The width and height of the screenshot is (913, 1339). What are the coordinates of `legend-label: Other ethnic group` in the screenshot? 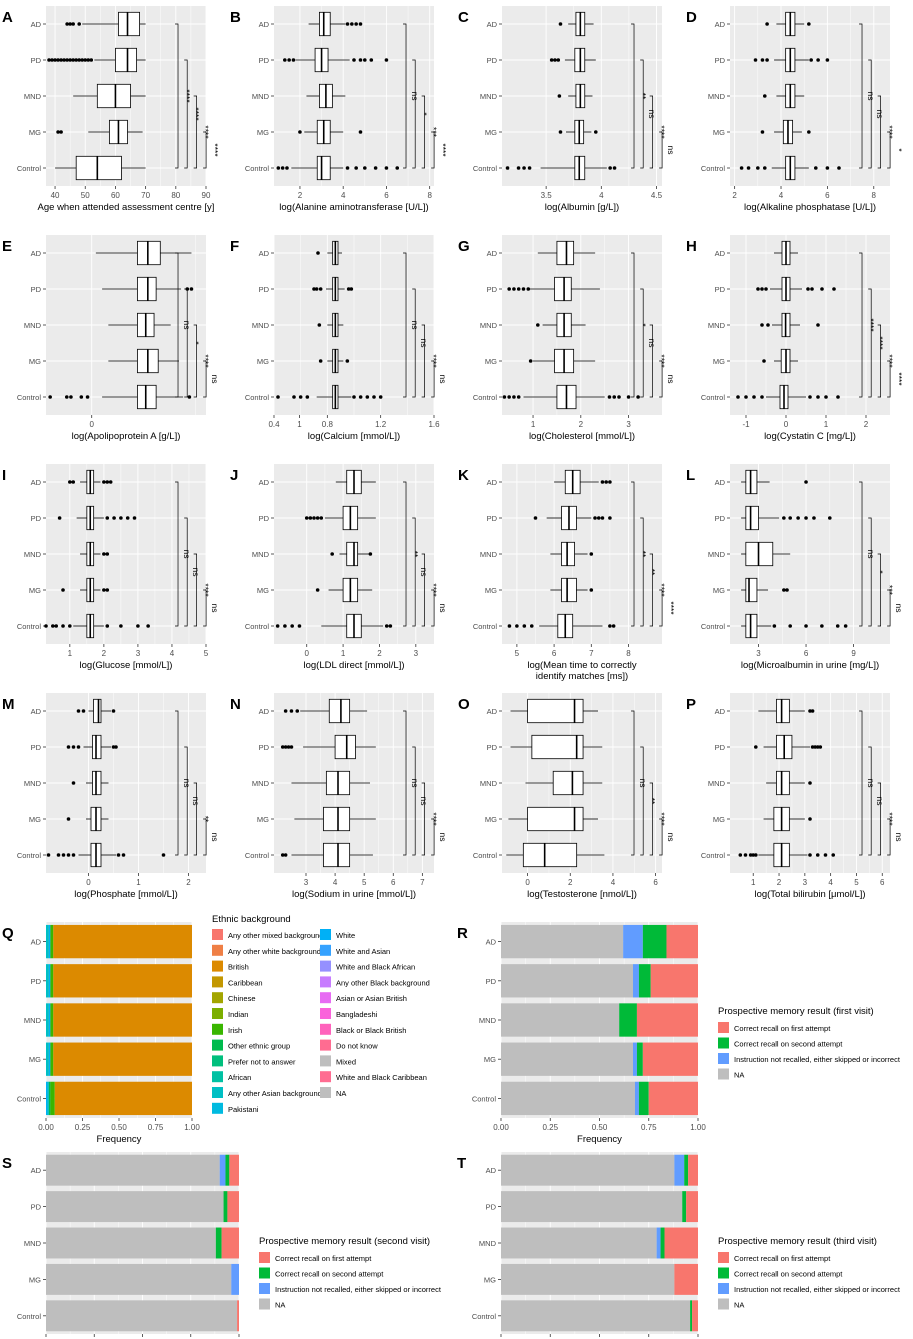 It's located at (259, 1046).